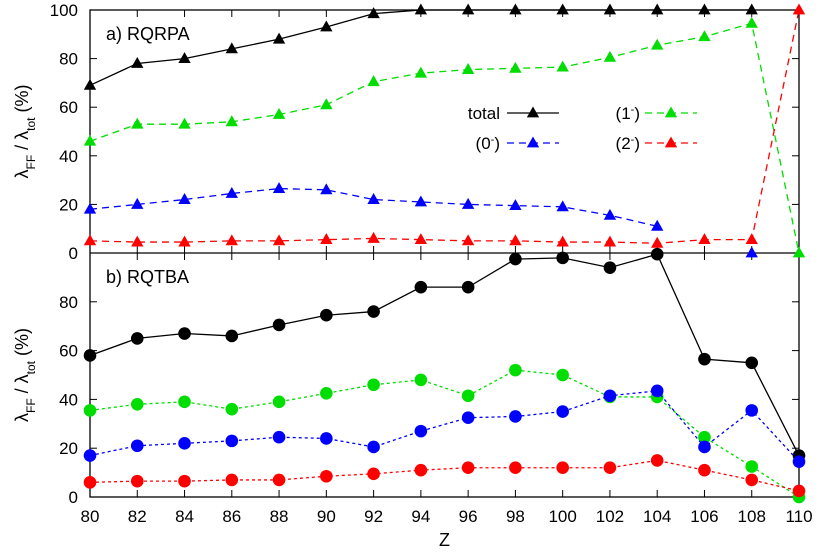  Describe the element at coordinates (68, 156) in the screenshot. I see `y-tick-label: 40` at that location.